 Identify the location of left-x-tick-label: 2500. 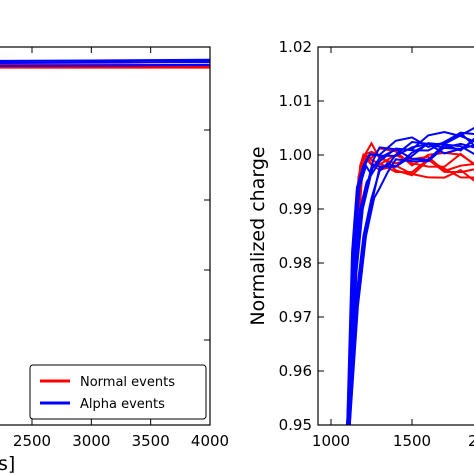
(32, 441).